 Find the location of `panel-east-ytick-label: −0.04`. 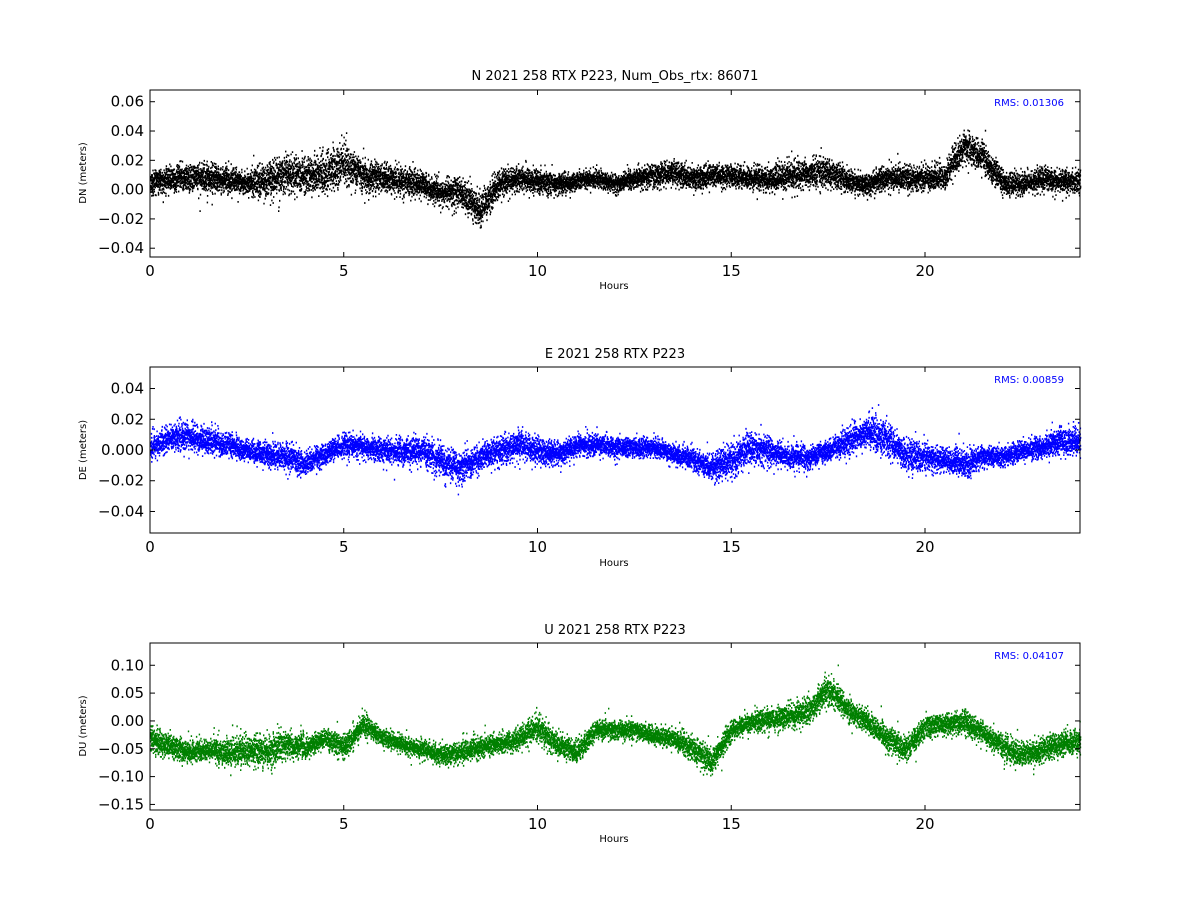

panel-east-ytick-label: −0.04 is located at coordinates (121, 511).